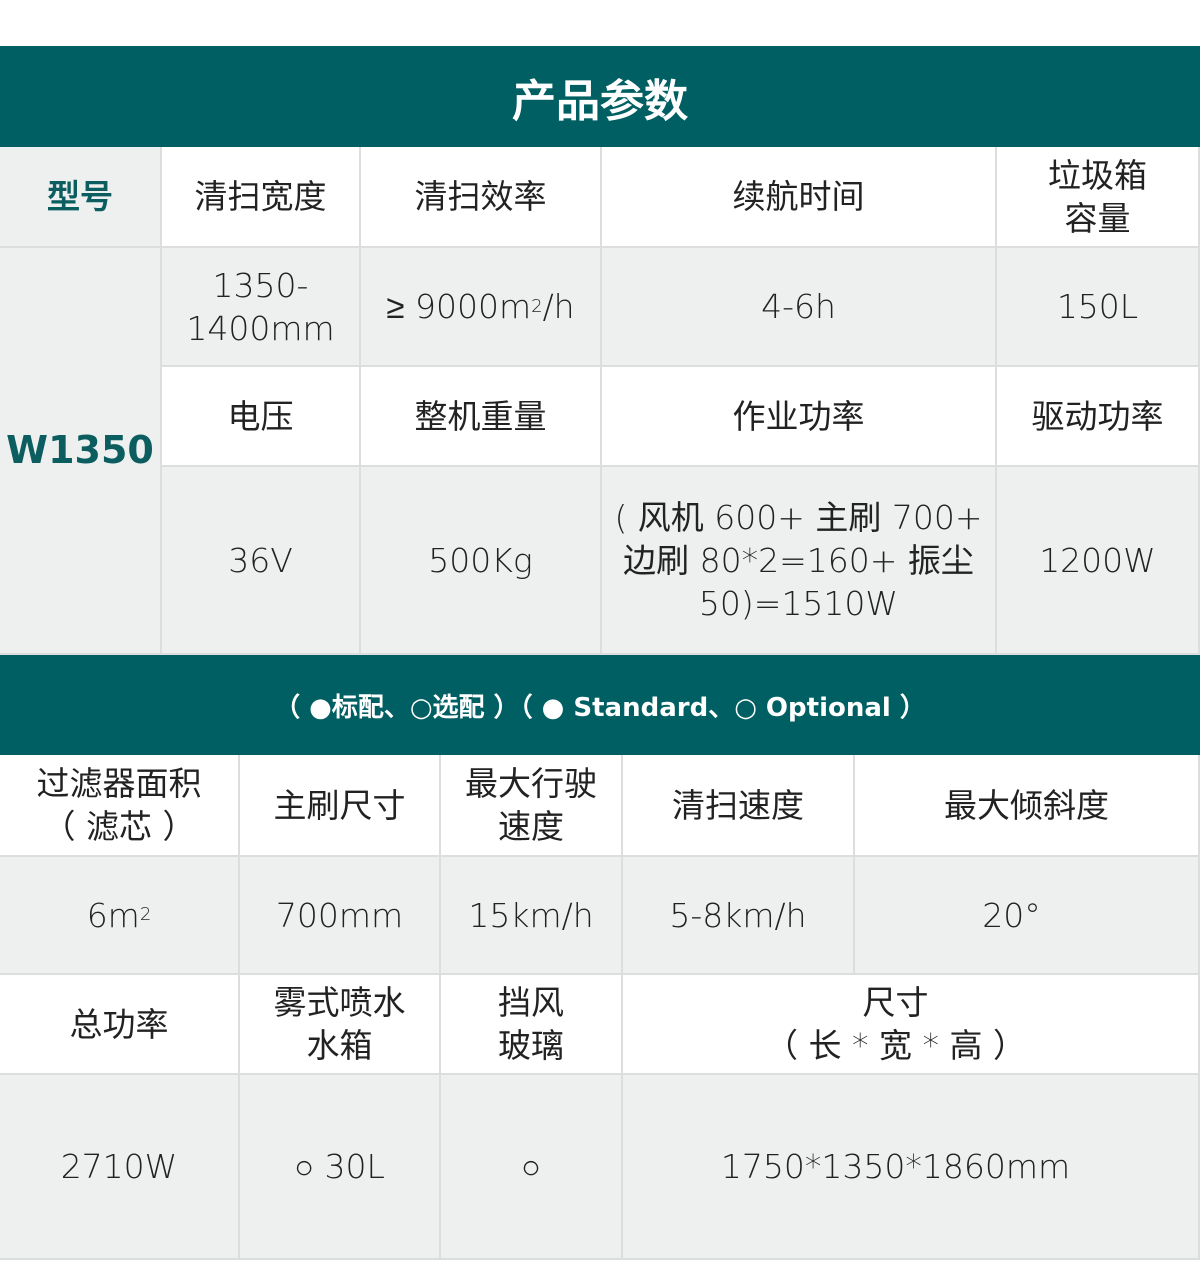  What do you see at coordinates (532, 806) in the screenshot?
I see `header-max-speed: 最大行驶 速度` at bounding box center [532, 806].